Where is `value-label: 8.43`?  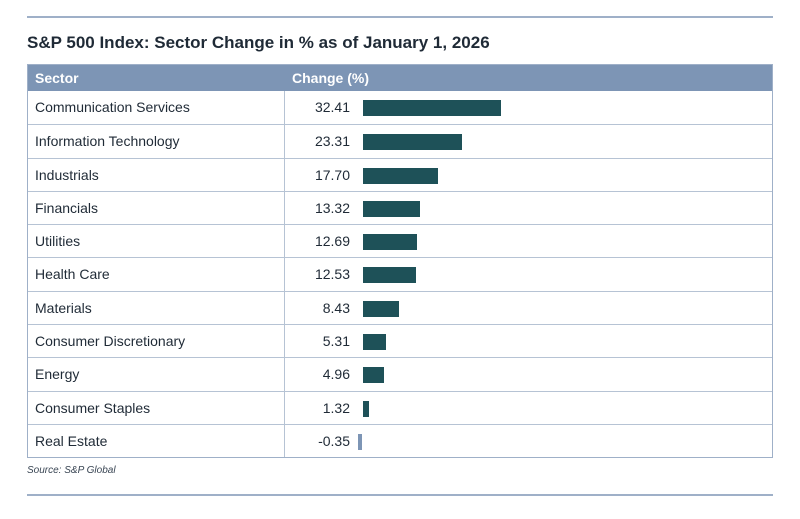 value-label: 8.43 is located at coordinates (336, 307).